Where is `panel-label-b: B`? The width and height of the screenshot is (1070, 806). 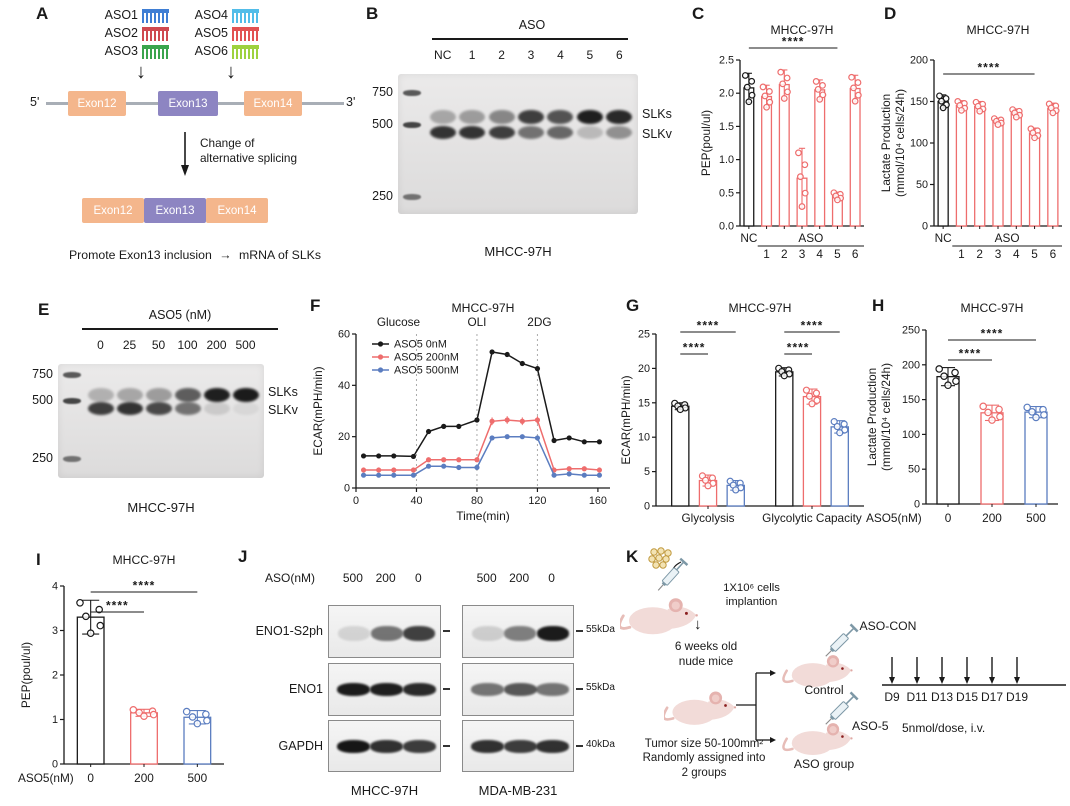 panel-label-b: B is located at coordinates (372, 13).